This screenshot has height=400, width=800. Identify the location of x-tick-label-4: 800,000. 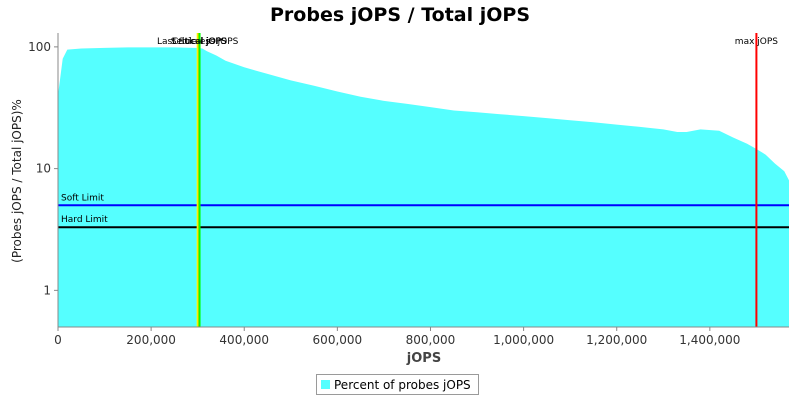
(431, 340).